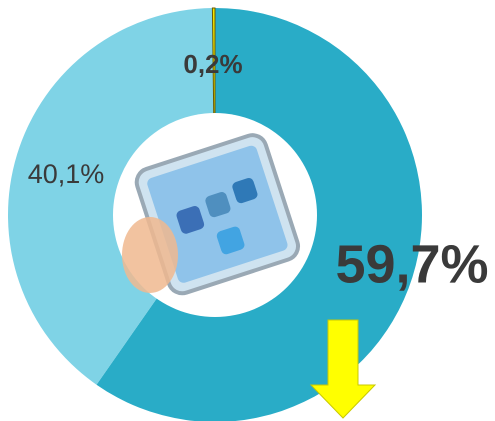 This screenshot has height=421, width=495. I want to click on data-label: 0,2%, so click(212, 64).